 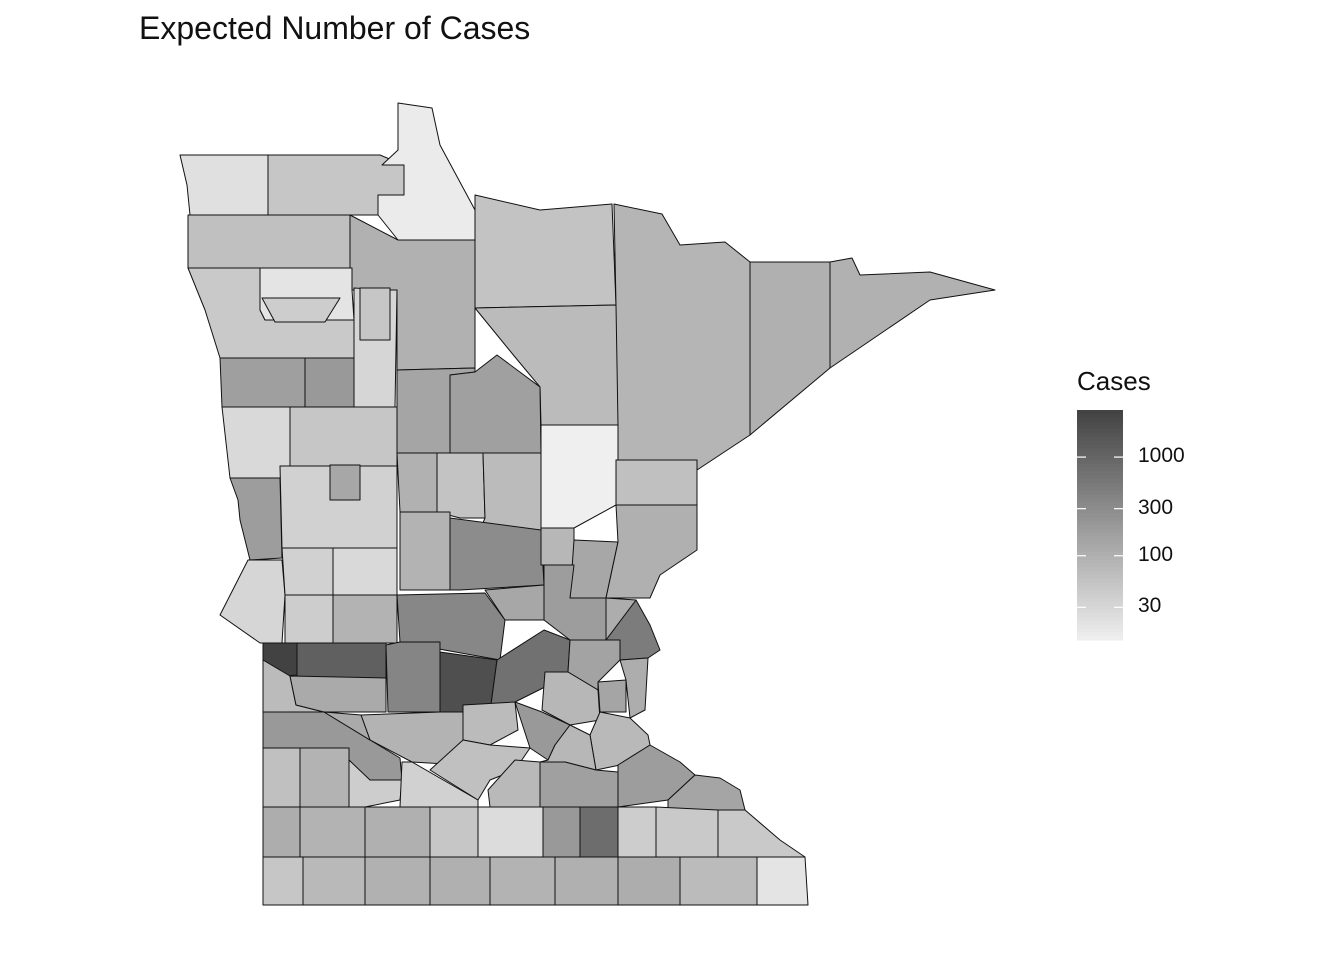 I want to click on legend-break-label: 300, so click(x=1156, y=507).